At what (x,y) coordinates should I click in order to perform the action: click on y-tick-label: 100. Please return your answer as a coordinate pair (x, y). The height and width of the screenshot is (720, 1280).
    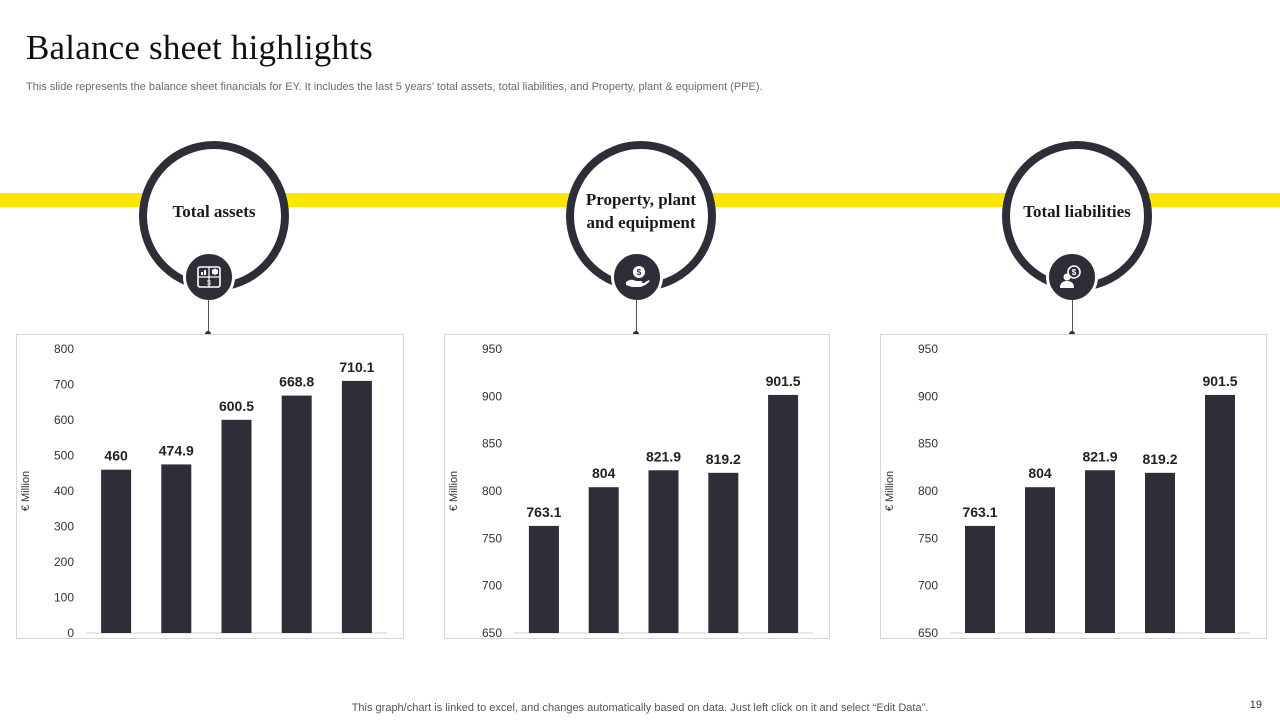
    Looking at the image, I should click on (64, 598).